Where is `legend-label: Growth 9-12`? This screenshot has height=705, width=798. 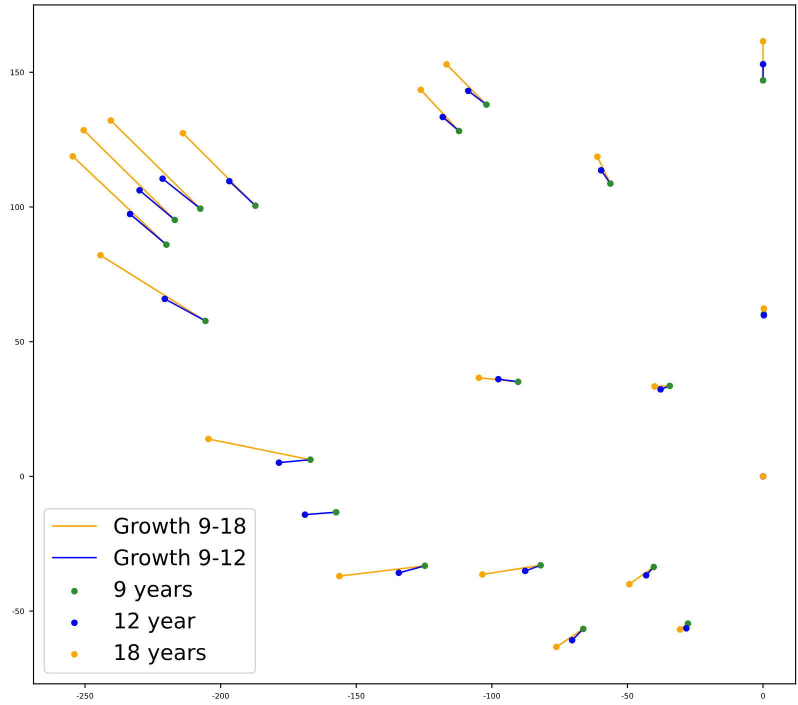 legend-label: Growth 9-12 is located at coordinates (179, 557).